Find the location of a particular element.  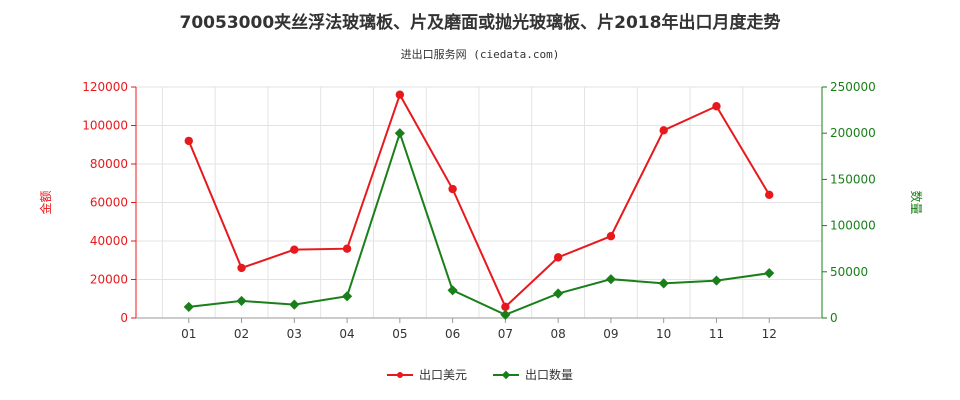

x-axis-tick-label: 09 is located at coordinates (610, 334).